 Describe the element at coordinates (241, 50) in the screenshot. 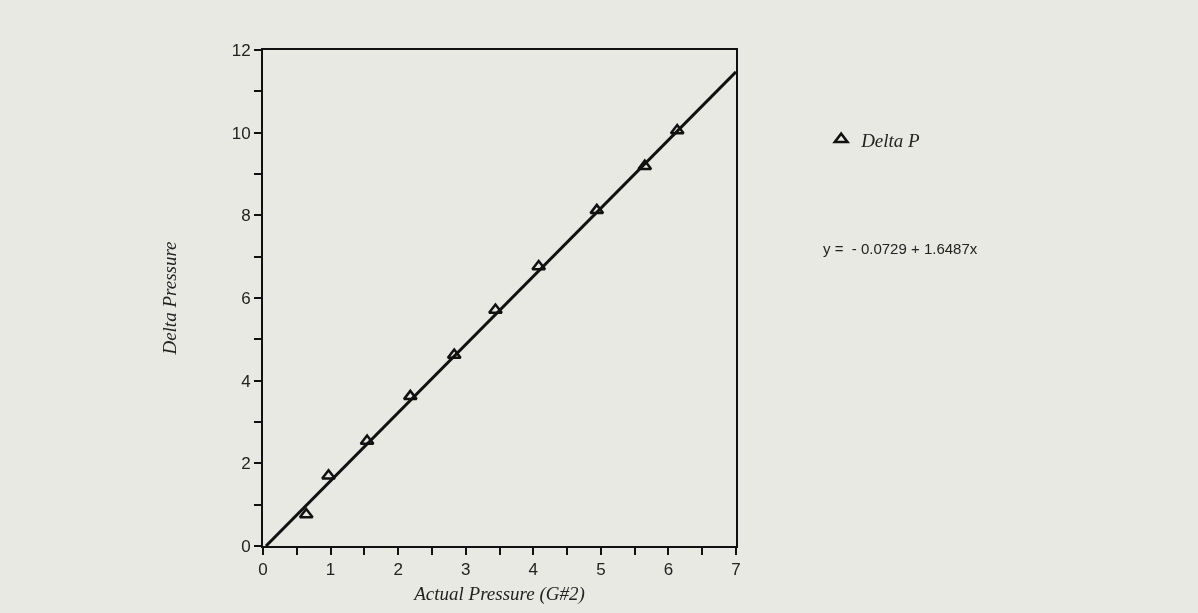

I see `y-tick-label: 12` at that location.